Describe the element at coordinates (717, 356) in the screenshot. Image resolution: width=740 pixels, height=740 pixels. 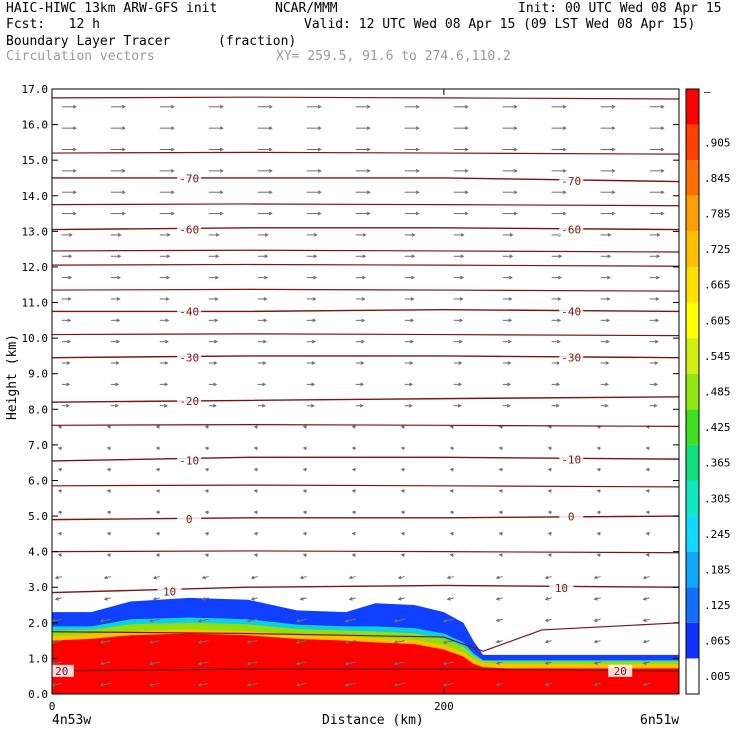
I see `colorbar-label: .545` at that location.